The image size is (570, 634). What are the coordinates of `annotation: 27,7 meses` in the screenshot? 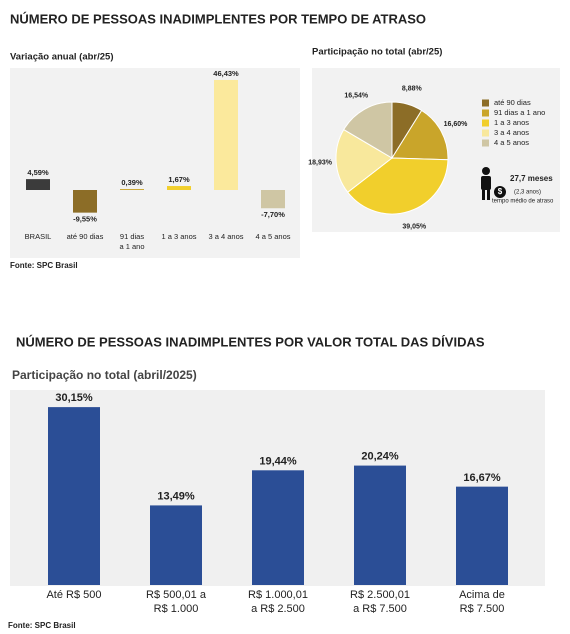 It's located at (531, 178).